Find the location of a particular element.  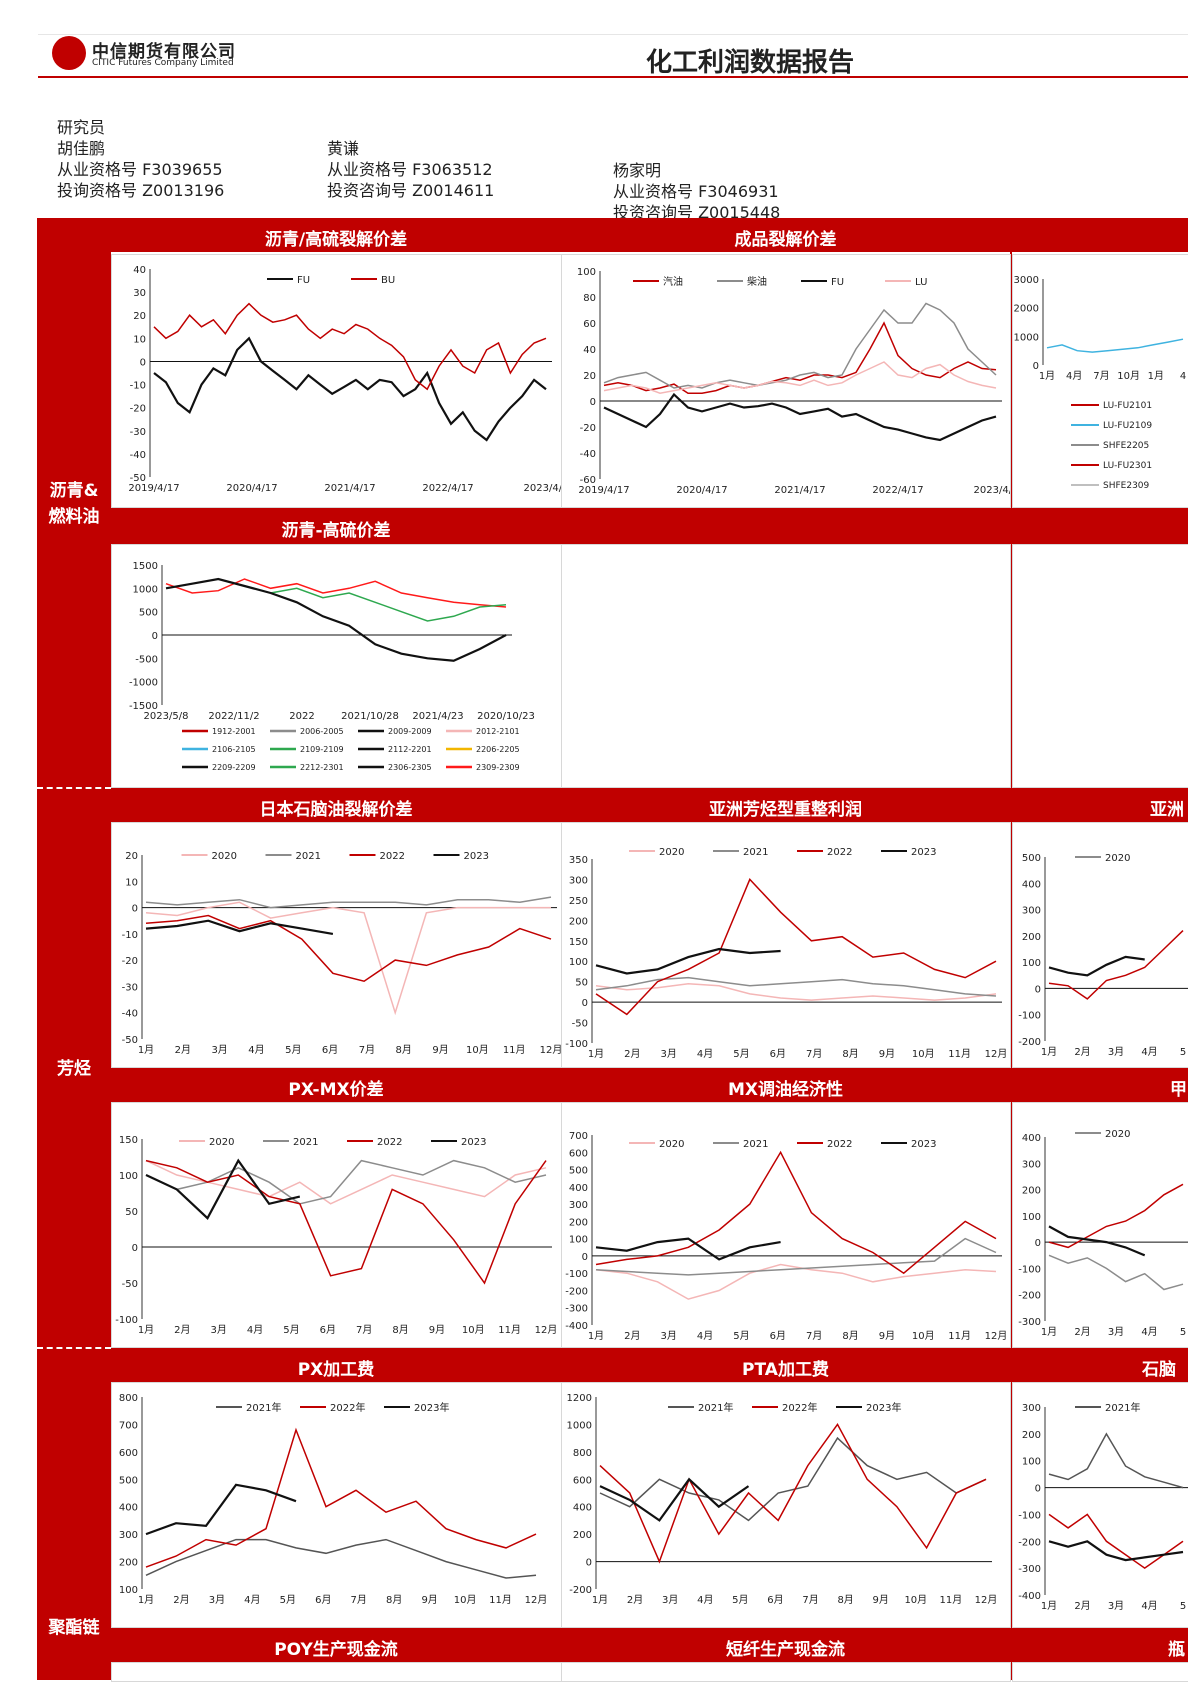

y-tick-label: 1000 is located at coordinates (1026, 337).